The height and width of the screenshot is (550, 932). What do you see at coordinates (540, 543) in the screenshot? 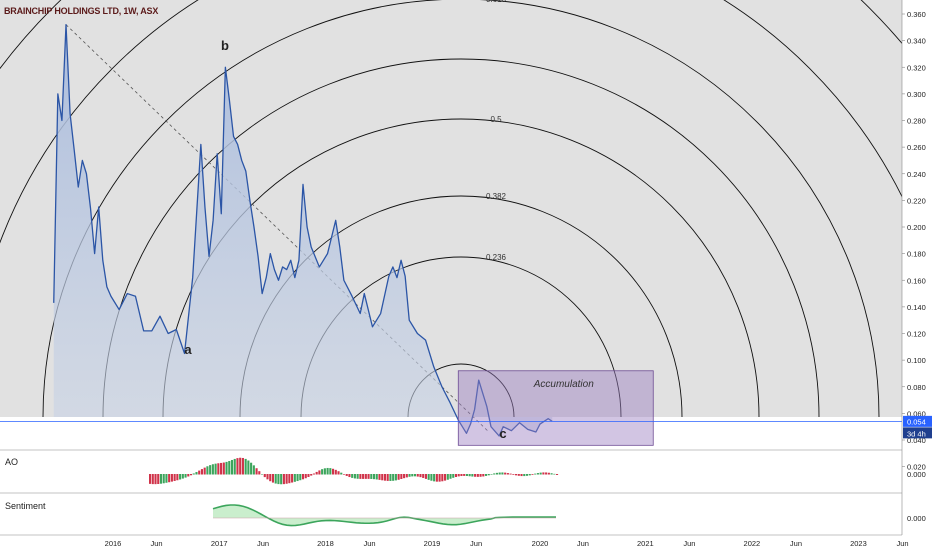
I see `x-tick-label: 2020` at bounding box center [540, 543].